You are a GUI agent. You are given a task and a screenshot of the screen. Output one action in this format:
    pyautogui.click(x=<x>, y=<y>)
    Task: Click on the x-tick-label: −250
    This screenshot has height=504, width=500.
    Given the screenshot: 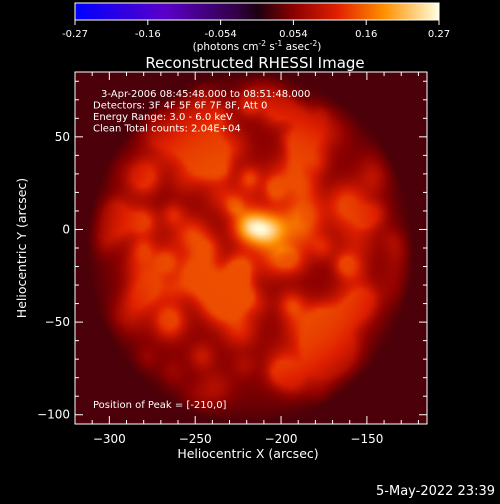 What is the action you would take?
    pyautogui.click(x=195, y=439)
    